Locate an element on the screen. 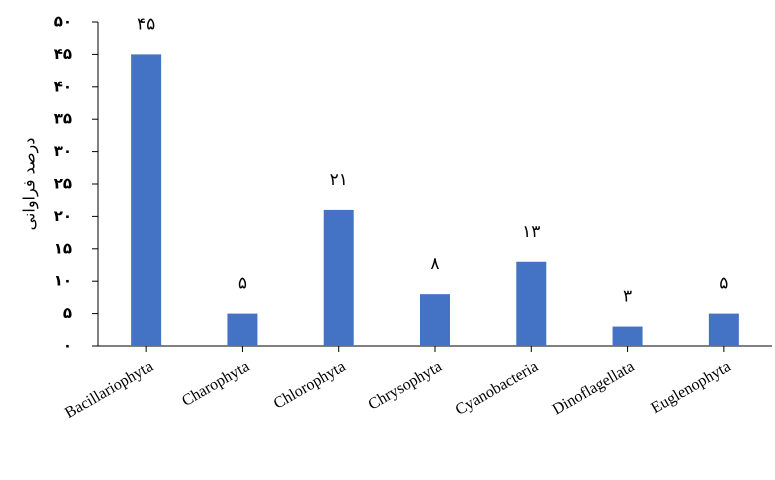  category-label: Cyanobacteria is located at coordinates (497, 388).